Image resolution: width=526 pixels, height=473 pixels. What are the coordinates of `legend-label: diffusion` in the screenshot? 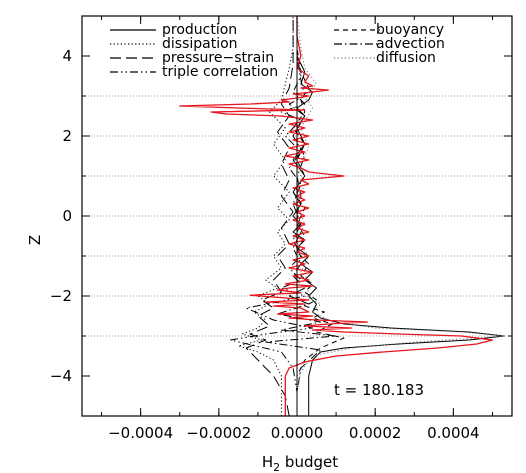 It's located at (406, 58).